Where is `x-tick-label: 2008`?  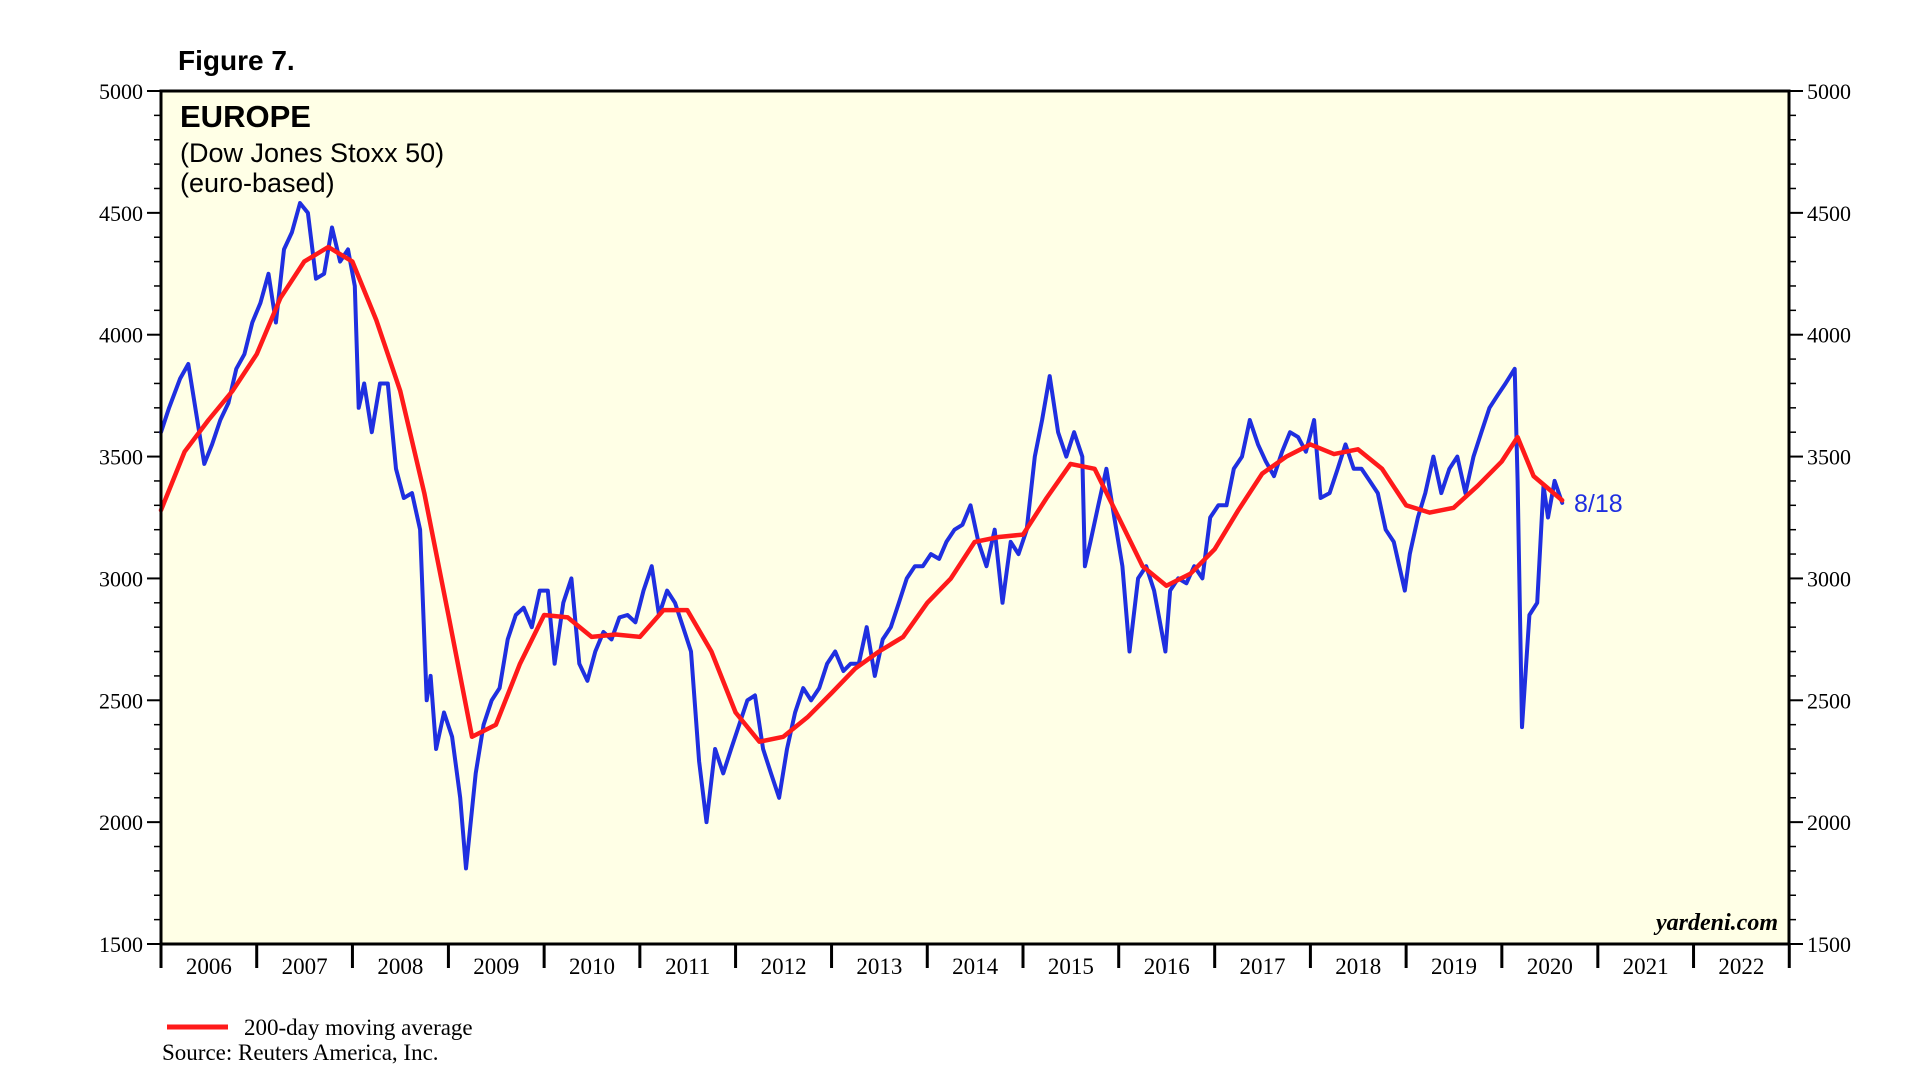
x-tick-label: 2008 is located at coordinates (400, 966).